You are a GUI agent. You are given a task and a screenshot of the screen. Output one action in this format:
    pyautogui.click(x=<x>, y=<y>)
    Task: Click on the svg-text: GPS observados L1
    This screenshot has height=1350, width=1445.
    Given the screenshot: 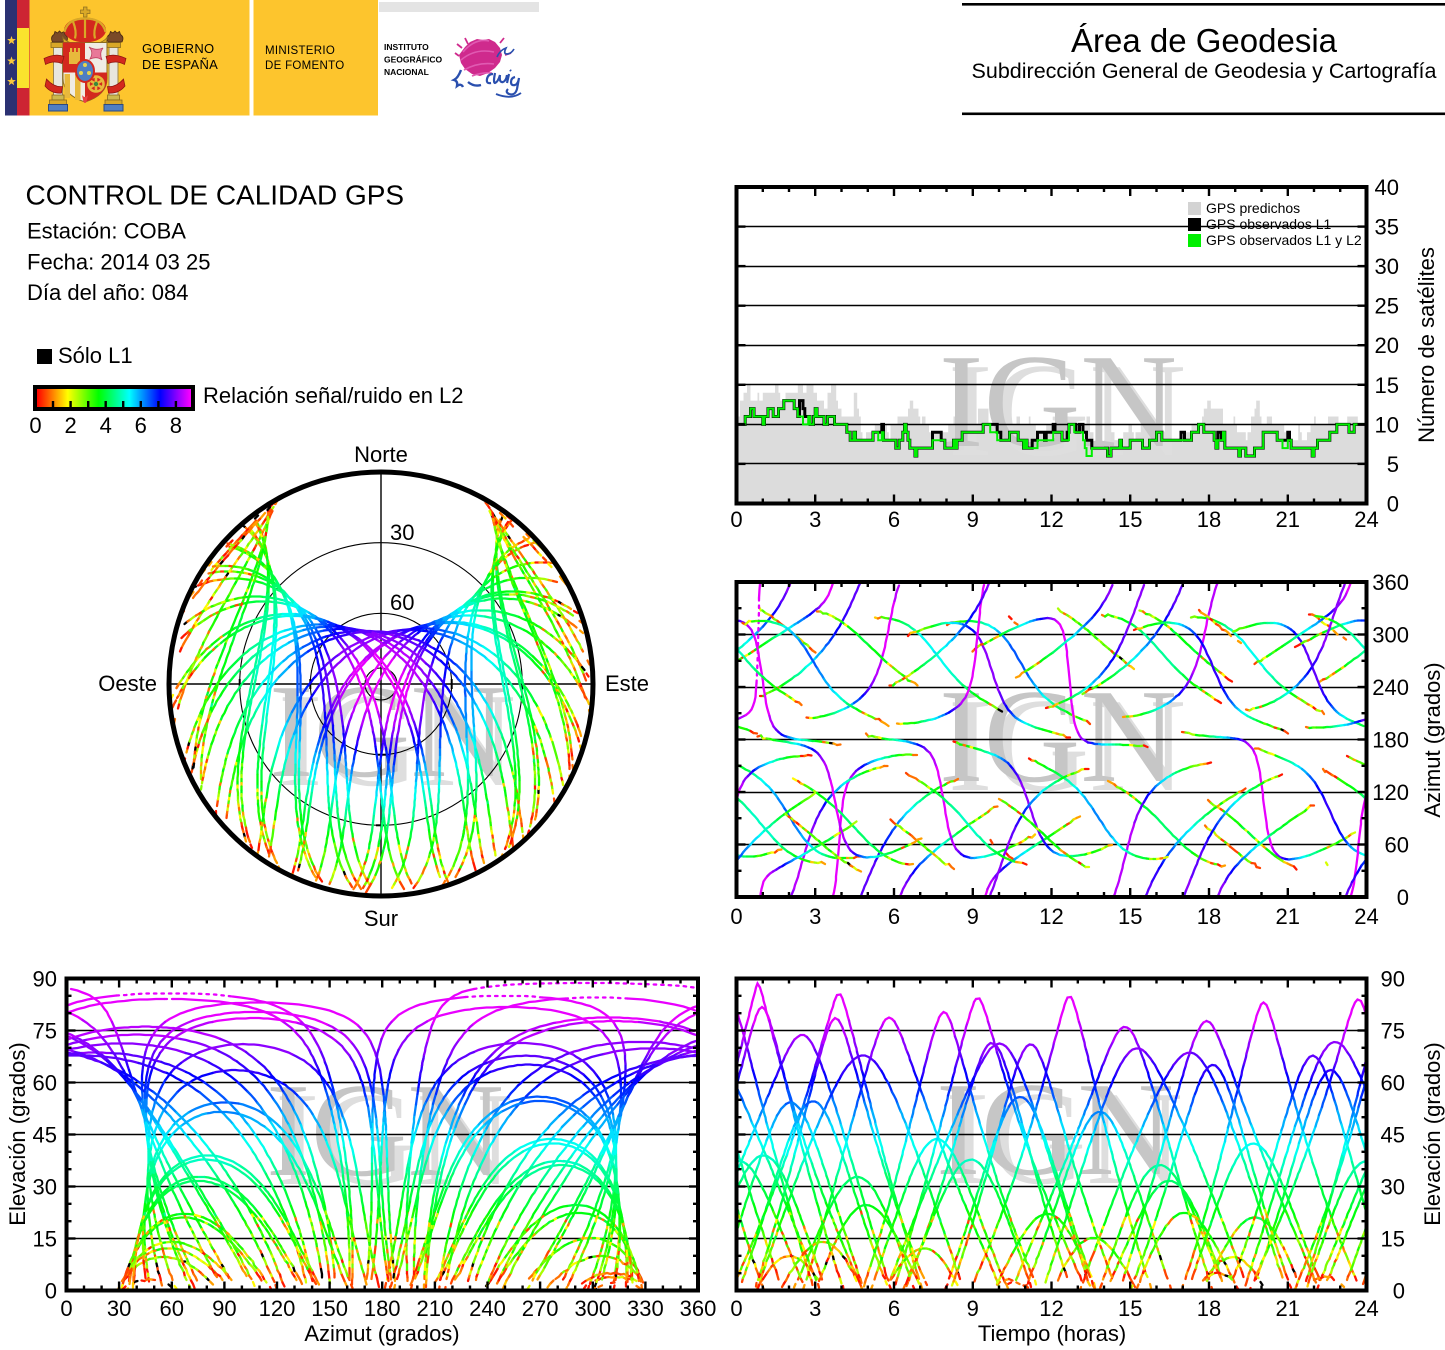 What is the action you would take?
    pyautogui.click(x=1269, y=224)
    